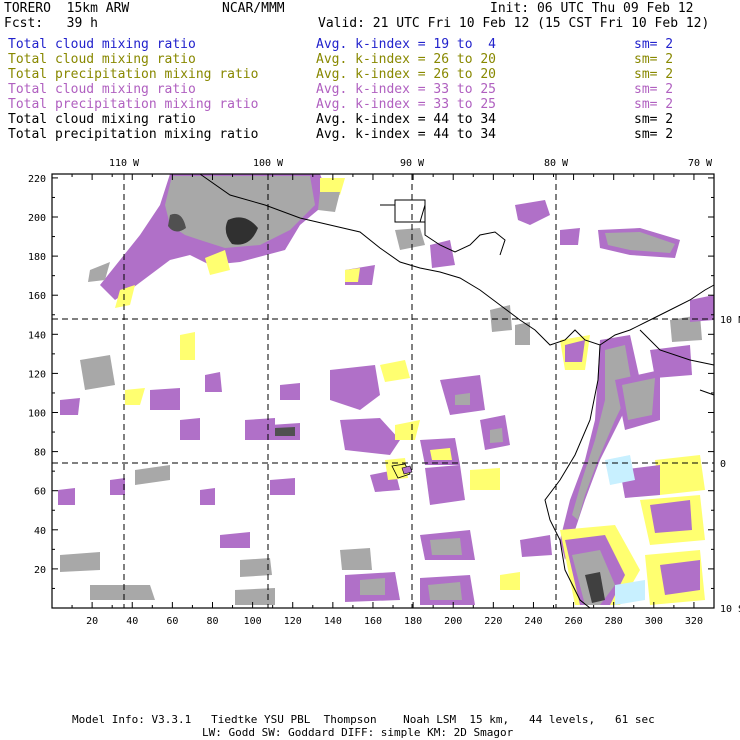 The width and height of the screenshot is (740, 740). Describe the element at coordinates (37, 374) in the screenshot. I see `y-tick-label: 120` at that location.